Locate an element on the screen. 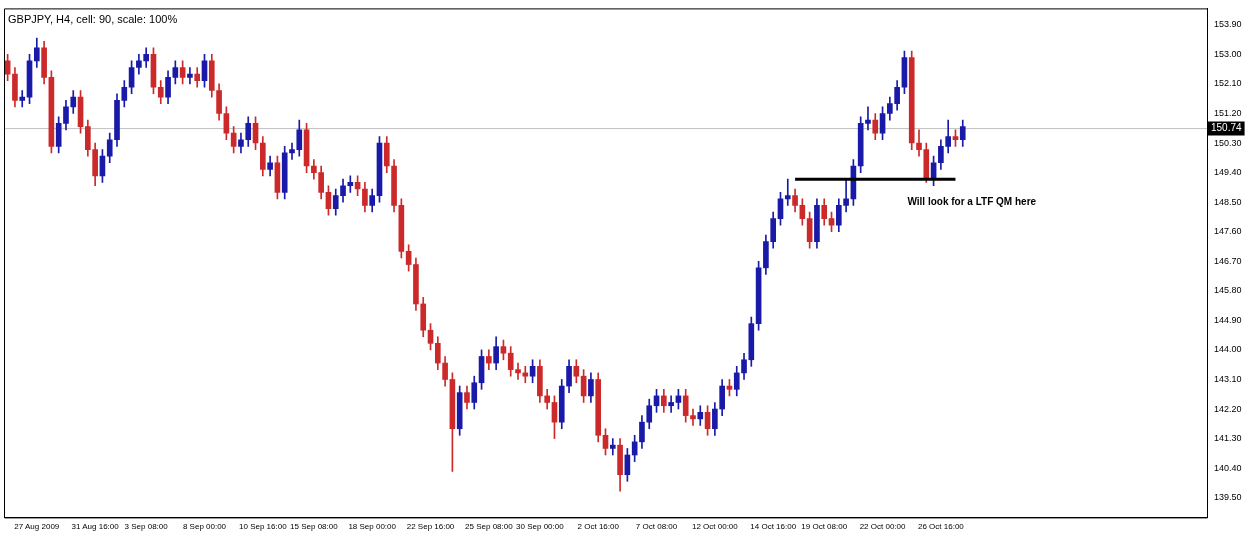 This screenshot has width=1249, height=536. x-tick-label: 22 Sep 16:00 is located at coordinates (430, 527).